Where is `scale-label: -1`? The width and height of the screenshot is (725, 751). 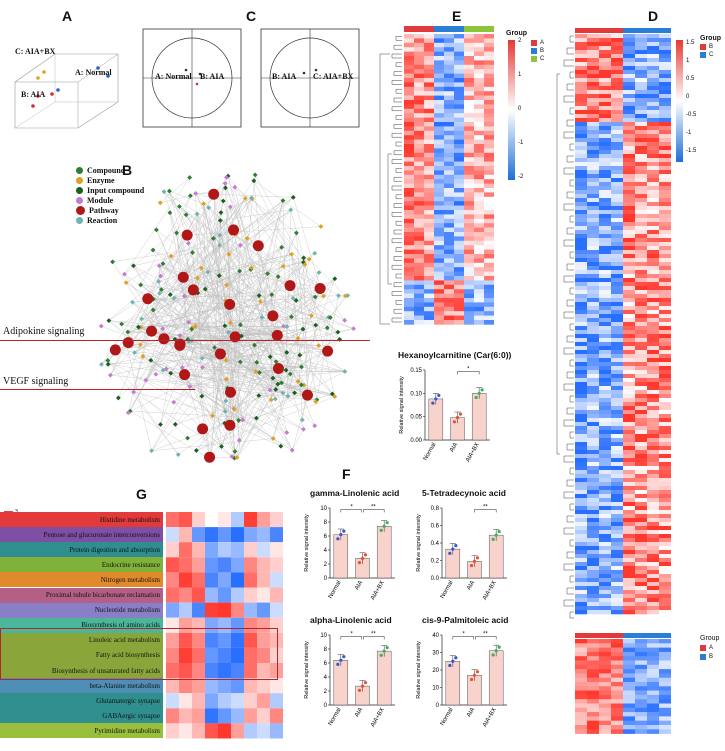 scale-label: -1 is located at coordinates (689, 133).